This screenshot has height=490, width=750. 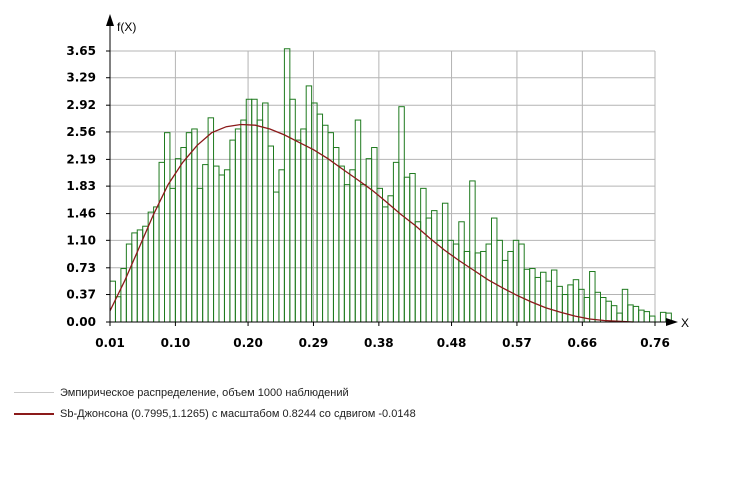 What do you see at coordinates (81, 186) in the screenshot?
I see `y-tick-label: 1.83` at bounding box center [81, 186].